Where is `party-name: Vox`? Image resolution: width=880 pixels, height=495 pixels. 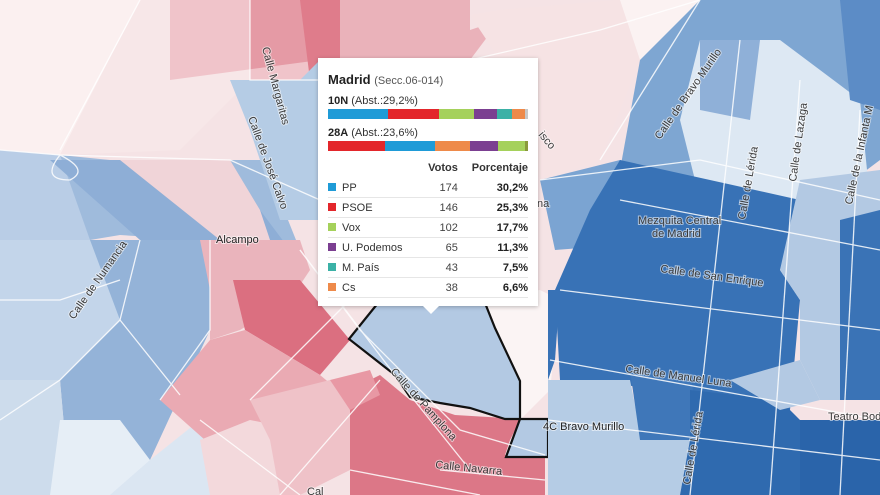 party-name: Vox is located at coordinates (351, 227).